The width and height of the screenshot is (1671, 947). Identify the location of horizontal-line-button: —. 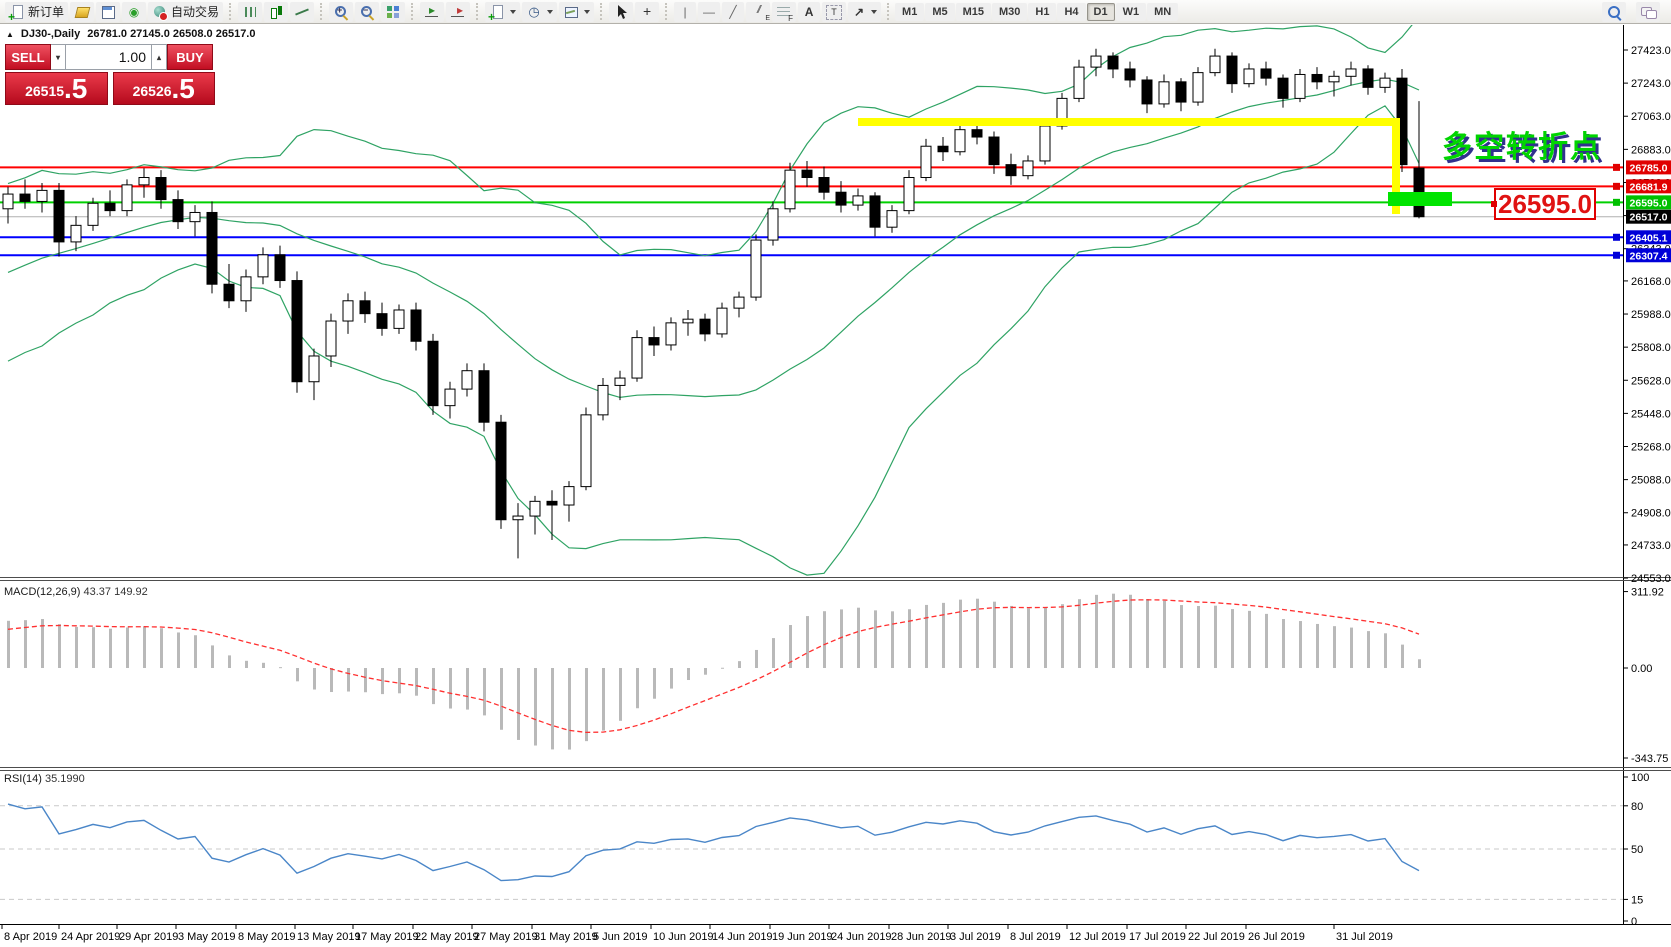
(709, 11).